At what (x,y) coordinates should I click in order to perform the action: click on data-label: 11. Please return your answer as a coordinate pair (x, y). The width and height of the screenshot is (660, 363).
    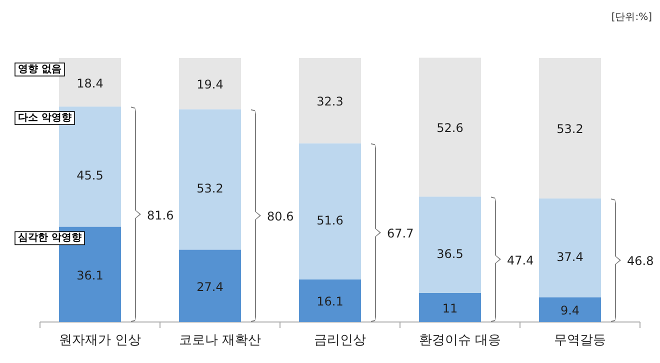
    Looking at the image, I should click on (450, 308).